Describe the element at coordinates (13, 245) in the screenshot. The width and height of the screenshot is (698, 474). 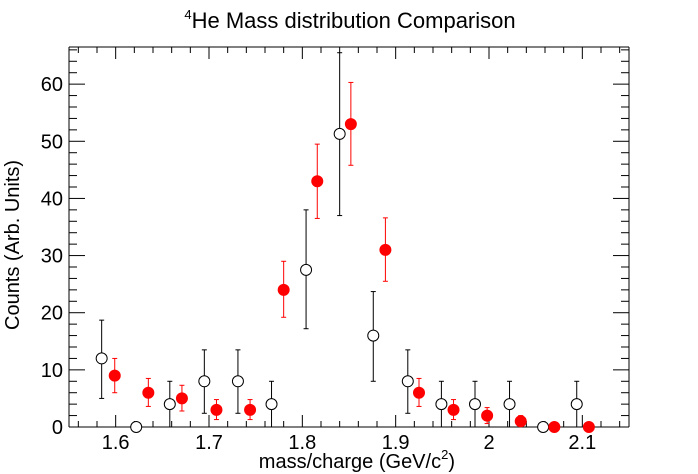
I see `y-axis-label: Counts (Arb. Units)` at that location.